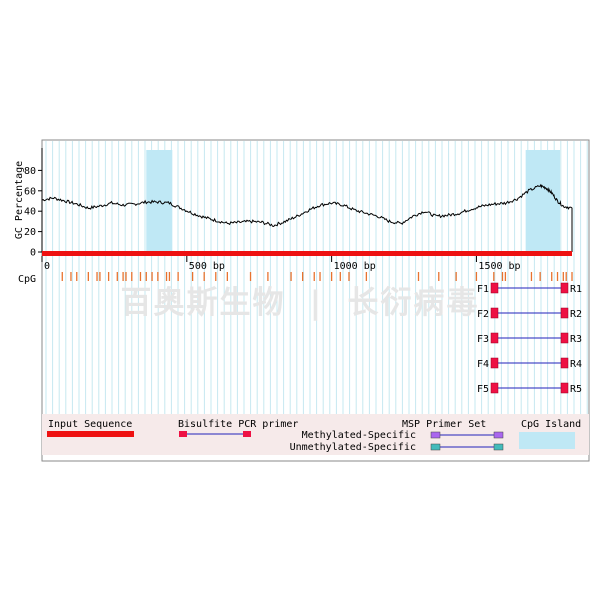 The image size is (600, 600). Describe the element at coordinates (30, 171) in the screenshot. I see `y-tick-label: 80` at that location.